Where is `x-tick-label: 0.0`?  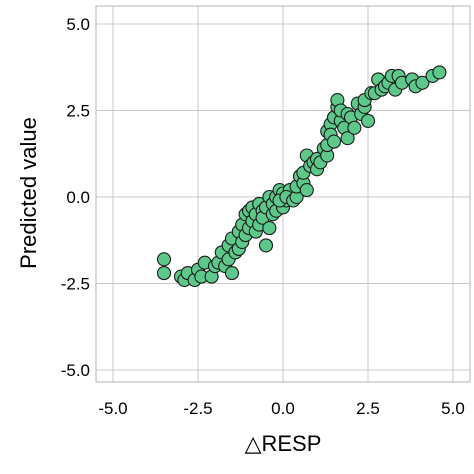 x-tick-label: 0.0 is located at coordinates (283, 408).